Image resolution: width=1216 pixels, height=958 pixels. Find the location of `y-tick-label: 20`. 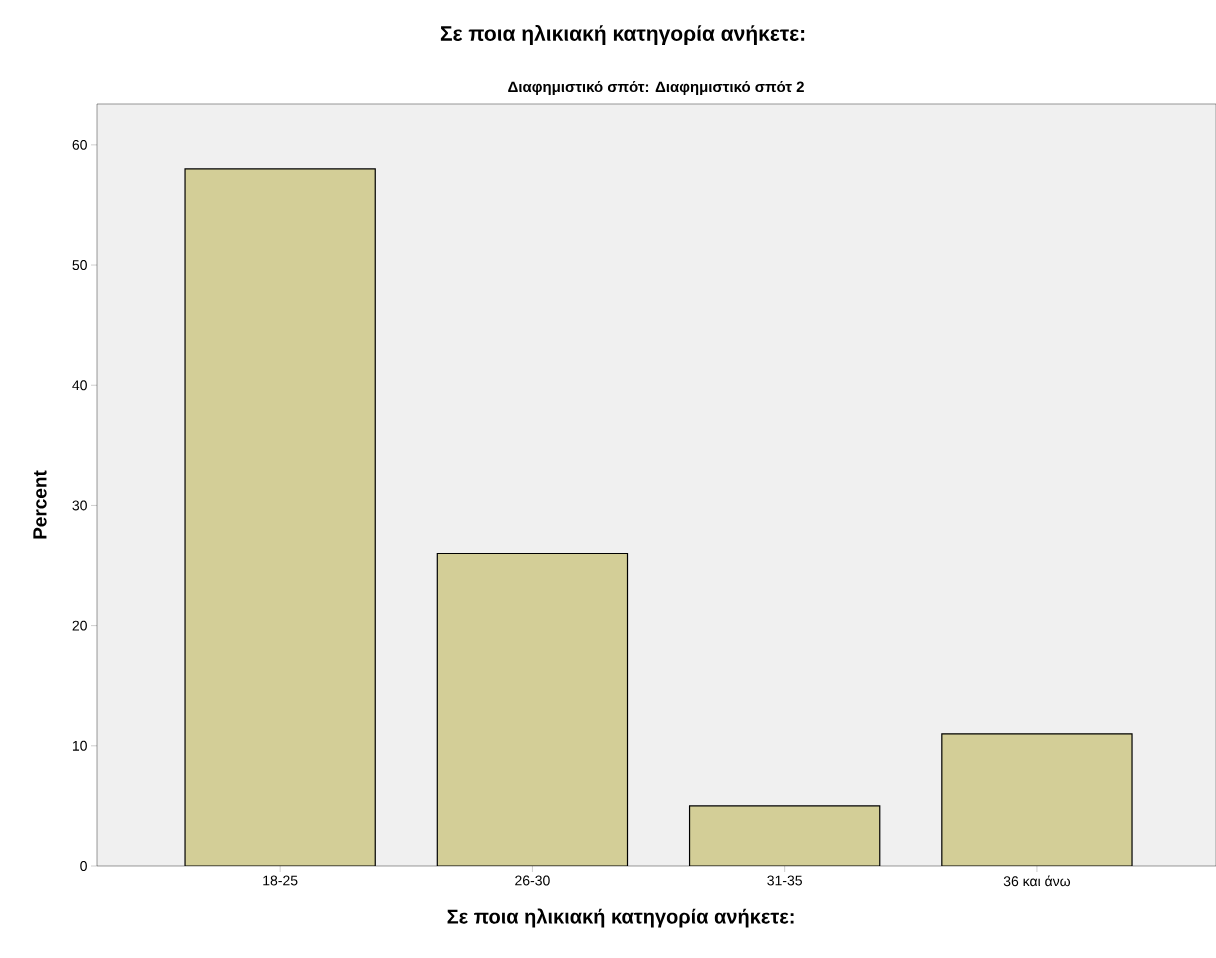

y-tick-label: 20 is located at coordinates (79, 625).